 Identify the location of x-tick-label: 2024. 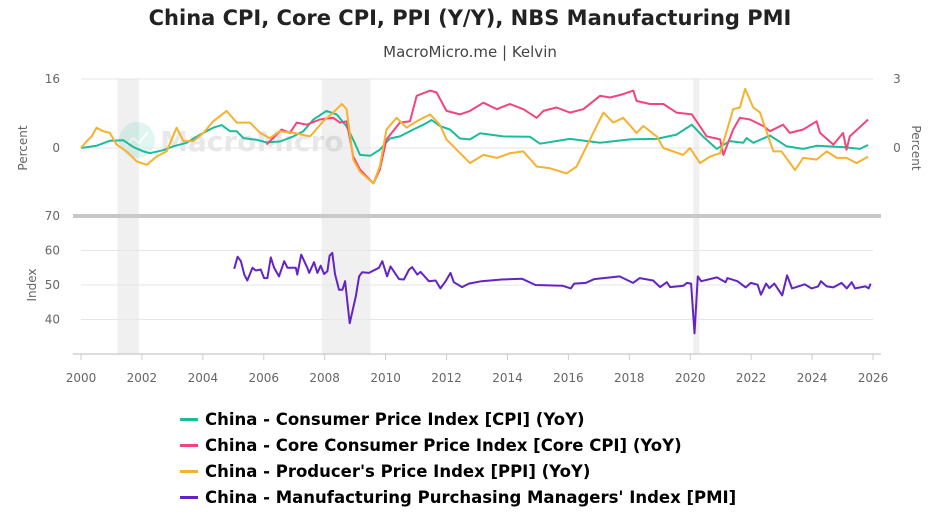
(812, 378).